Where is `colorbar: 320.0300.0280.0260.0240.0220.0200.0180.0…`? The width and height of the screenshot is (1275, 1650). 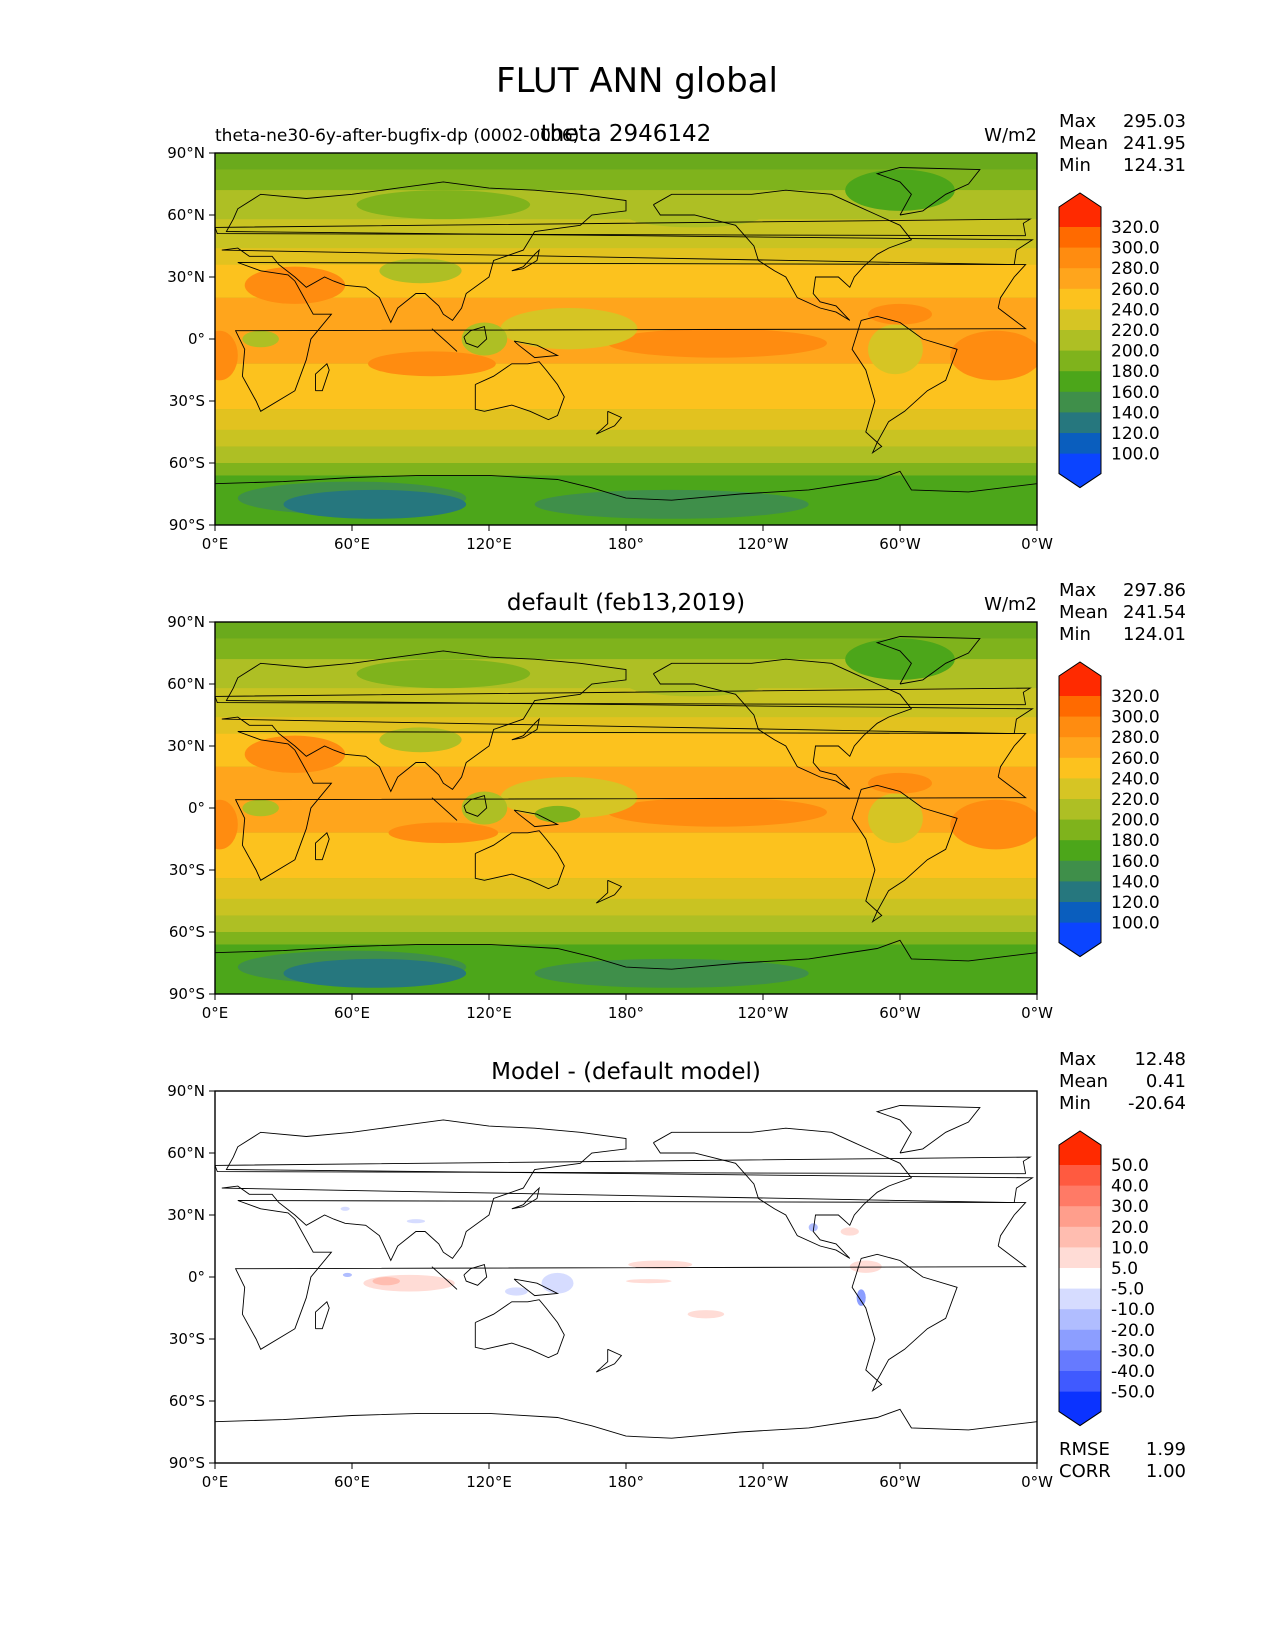 colorbar: 320.0300.0280.0260.0240.0220.0200.0180.0… is located at coordinates (1109, 340).